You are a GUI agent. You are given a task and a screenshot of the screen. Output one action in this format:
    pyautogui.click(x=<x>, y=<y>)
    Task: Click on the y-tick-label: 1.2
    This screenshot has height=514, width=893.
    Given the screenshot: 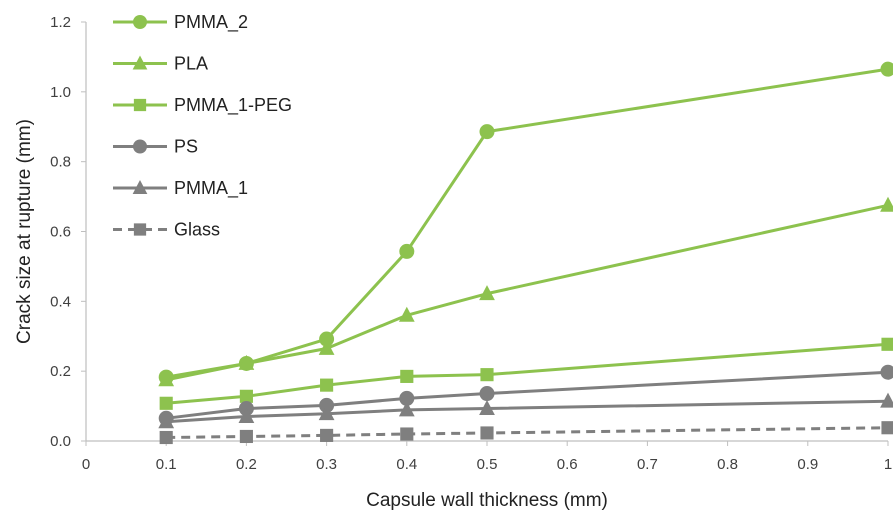 What is the action you would take?
    pyautogui.click(x=60, y=22)
    